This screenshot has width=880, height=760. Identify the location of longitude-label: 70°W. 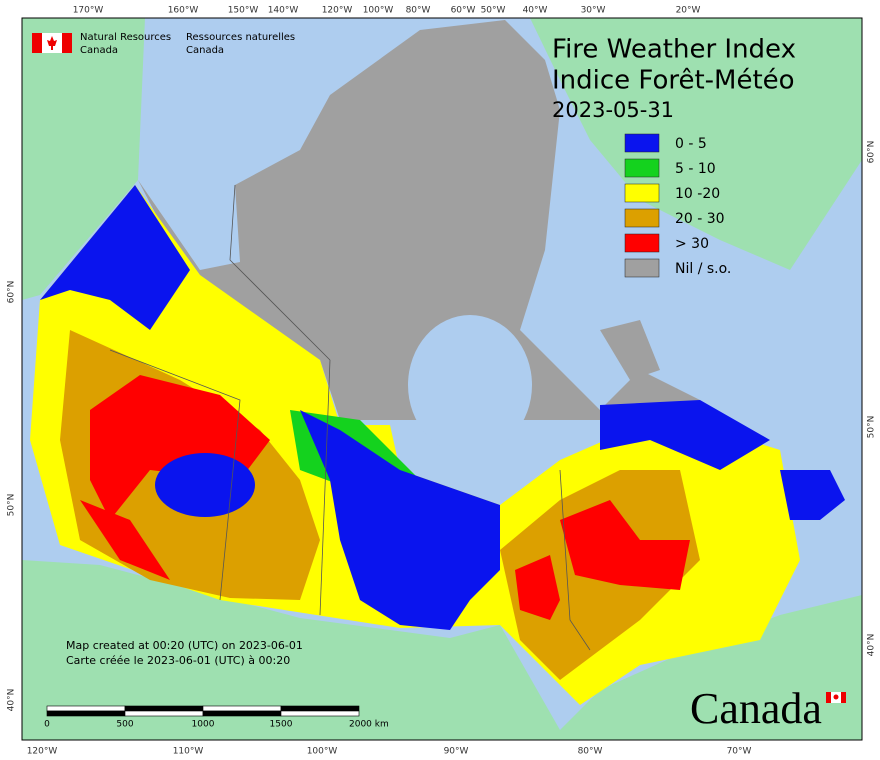
(739, 752).